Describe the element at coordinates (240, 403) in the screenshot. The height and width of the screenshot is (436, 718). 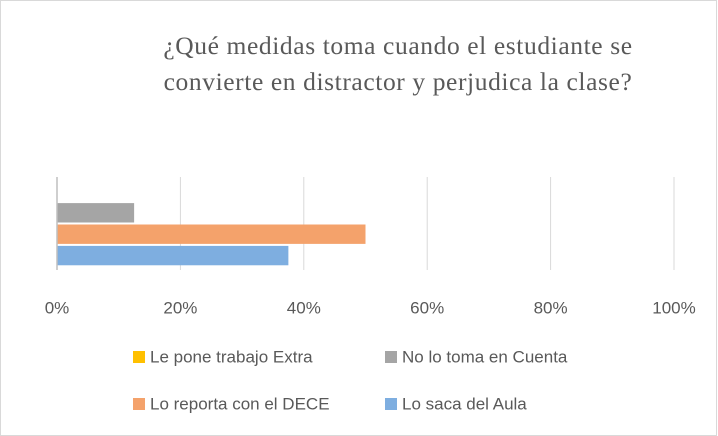
I see `legend-label: Lo reporta con el DECE` at that location.